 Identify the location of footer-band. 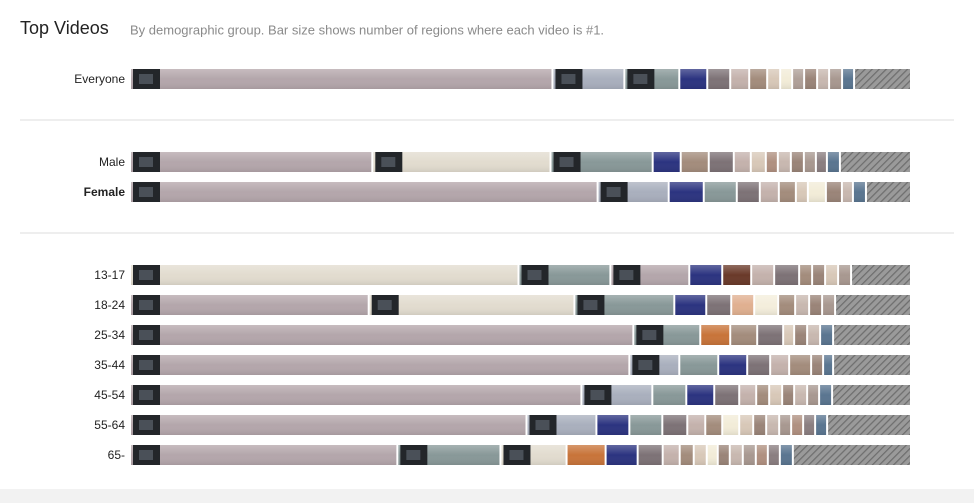
(487, 496).